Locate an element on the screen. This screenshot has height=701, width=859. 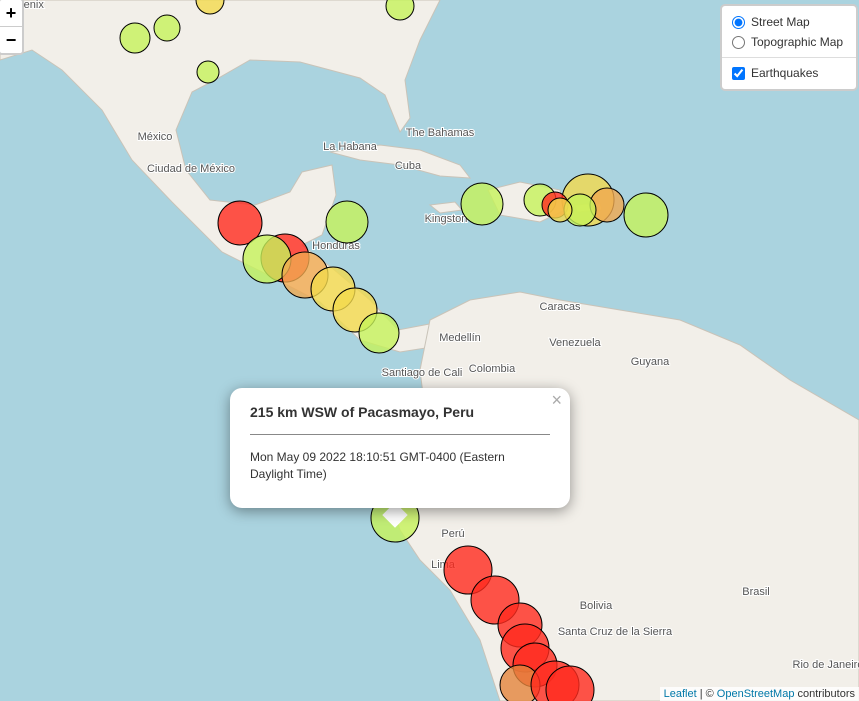
map-label: Colombia is located at coordinates (492, 369).